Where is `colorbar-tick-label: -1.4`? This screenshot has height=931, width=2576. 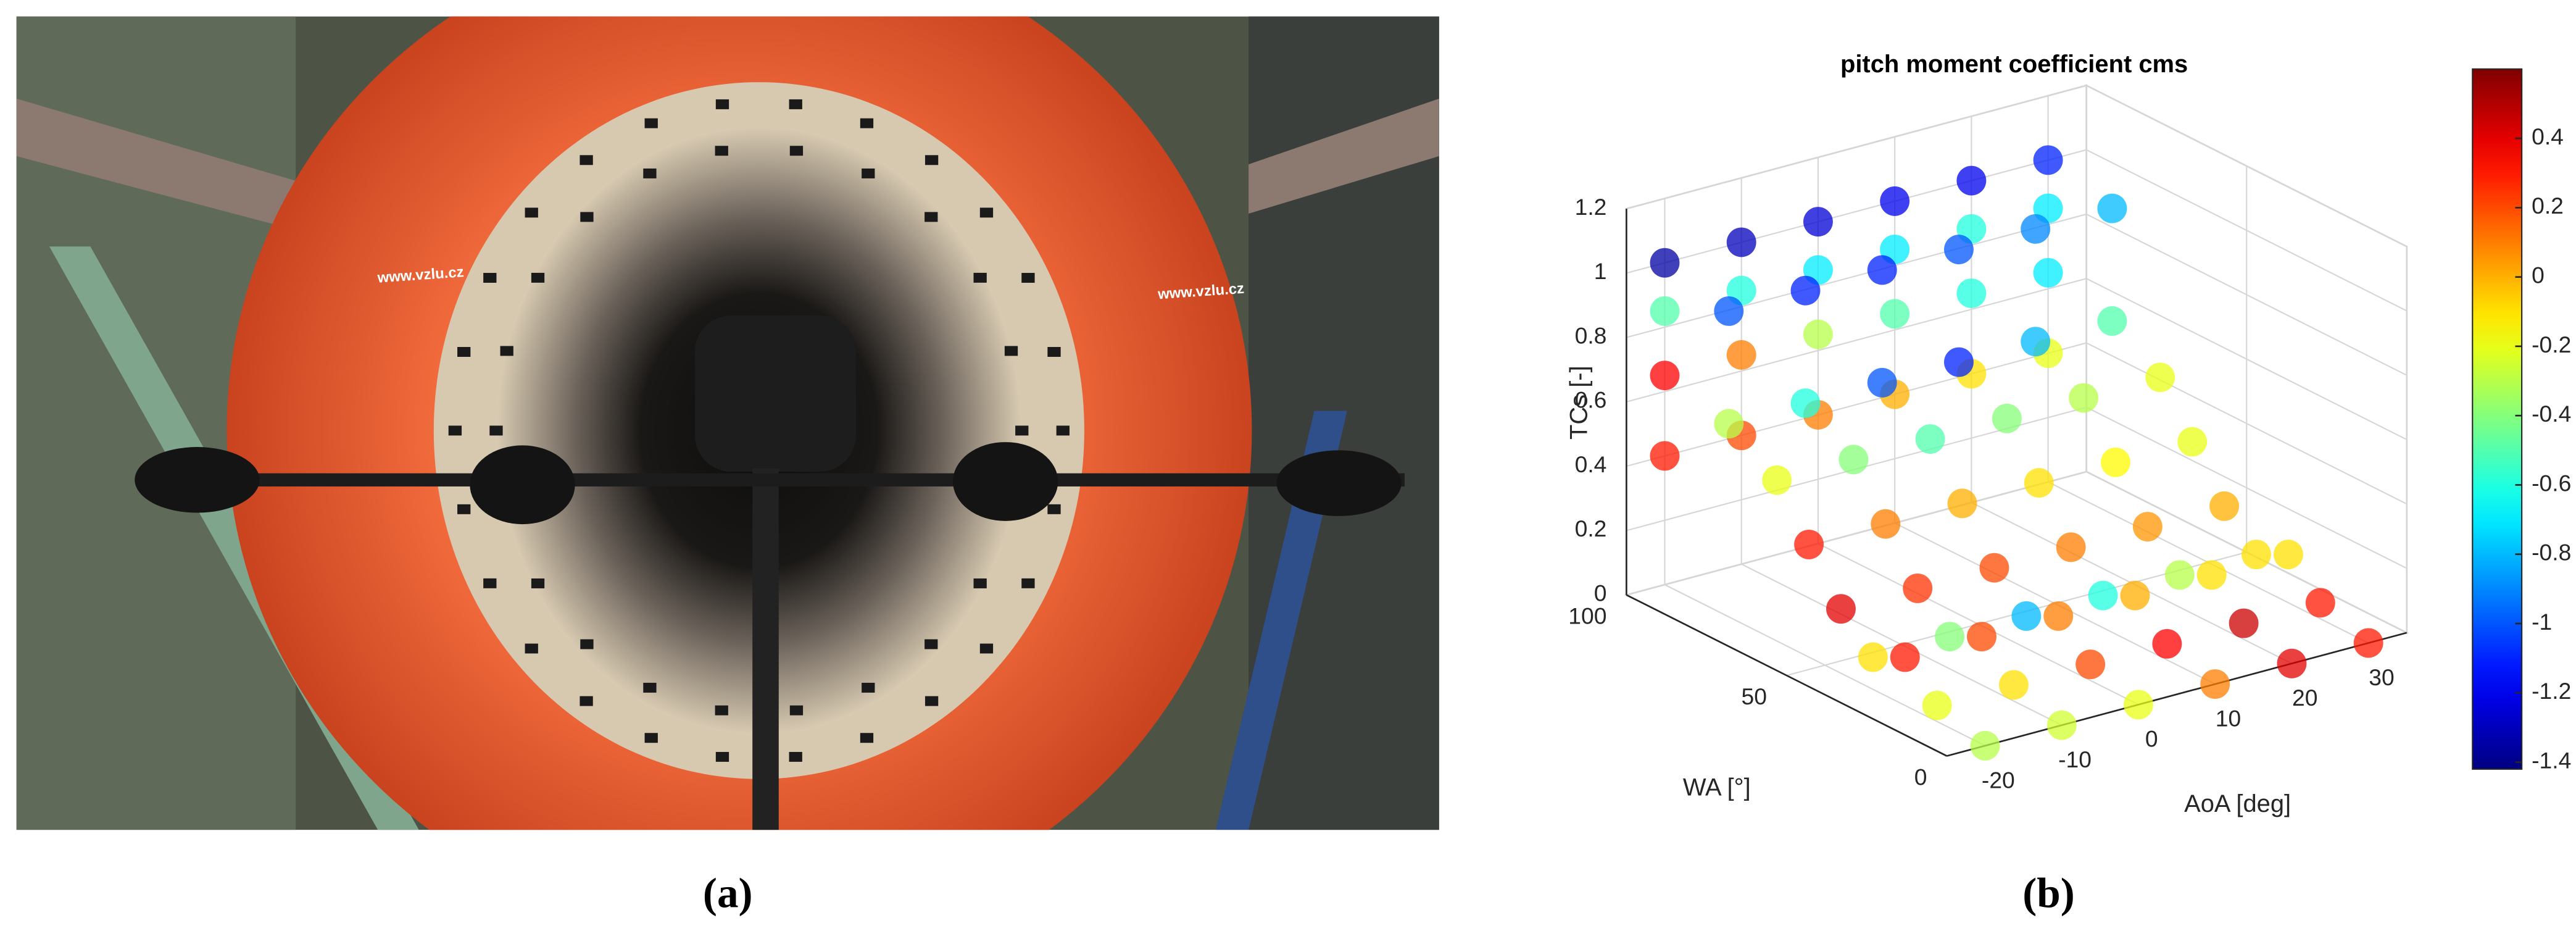 colorbar-tick-label: -1.4 is located at coordinates (2552, 760).